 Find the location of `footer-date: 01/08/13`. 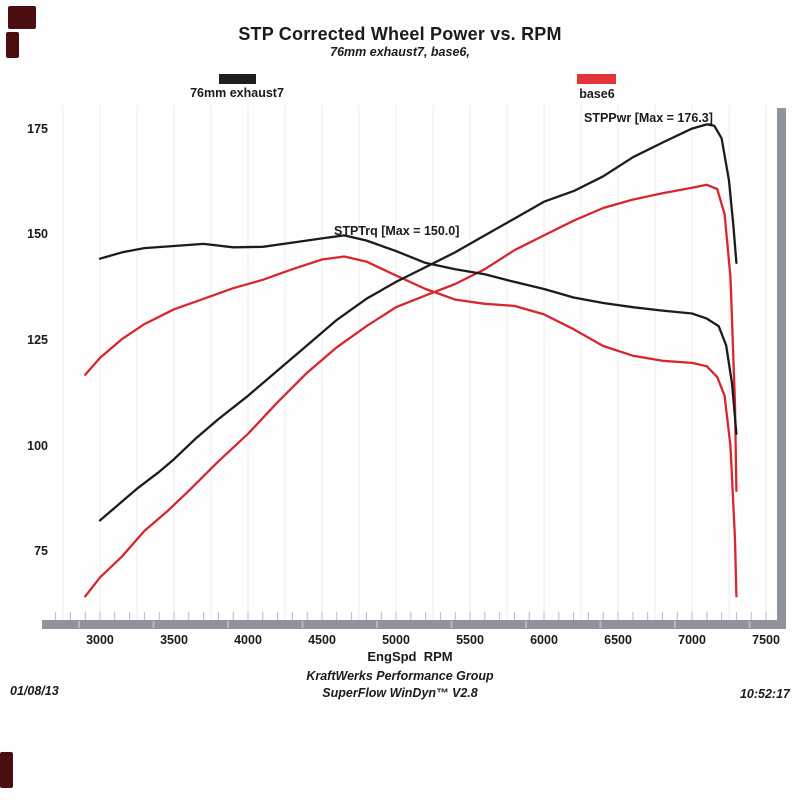

footer-date: 01/08/13 is located at coordinates (34, 691).